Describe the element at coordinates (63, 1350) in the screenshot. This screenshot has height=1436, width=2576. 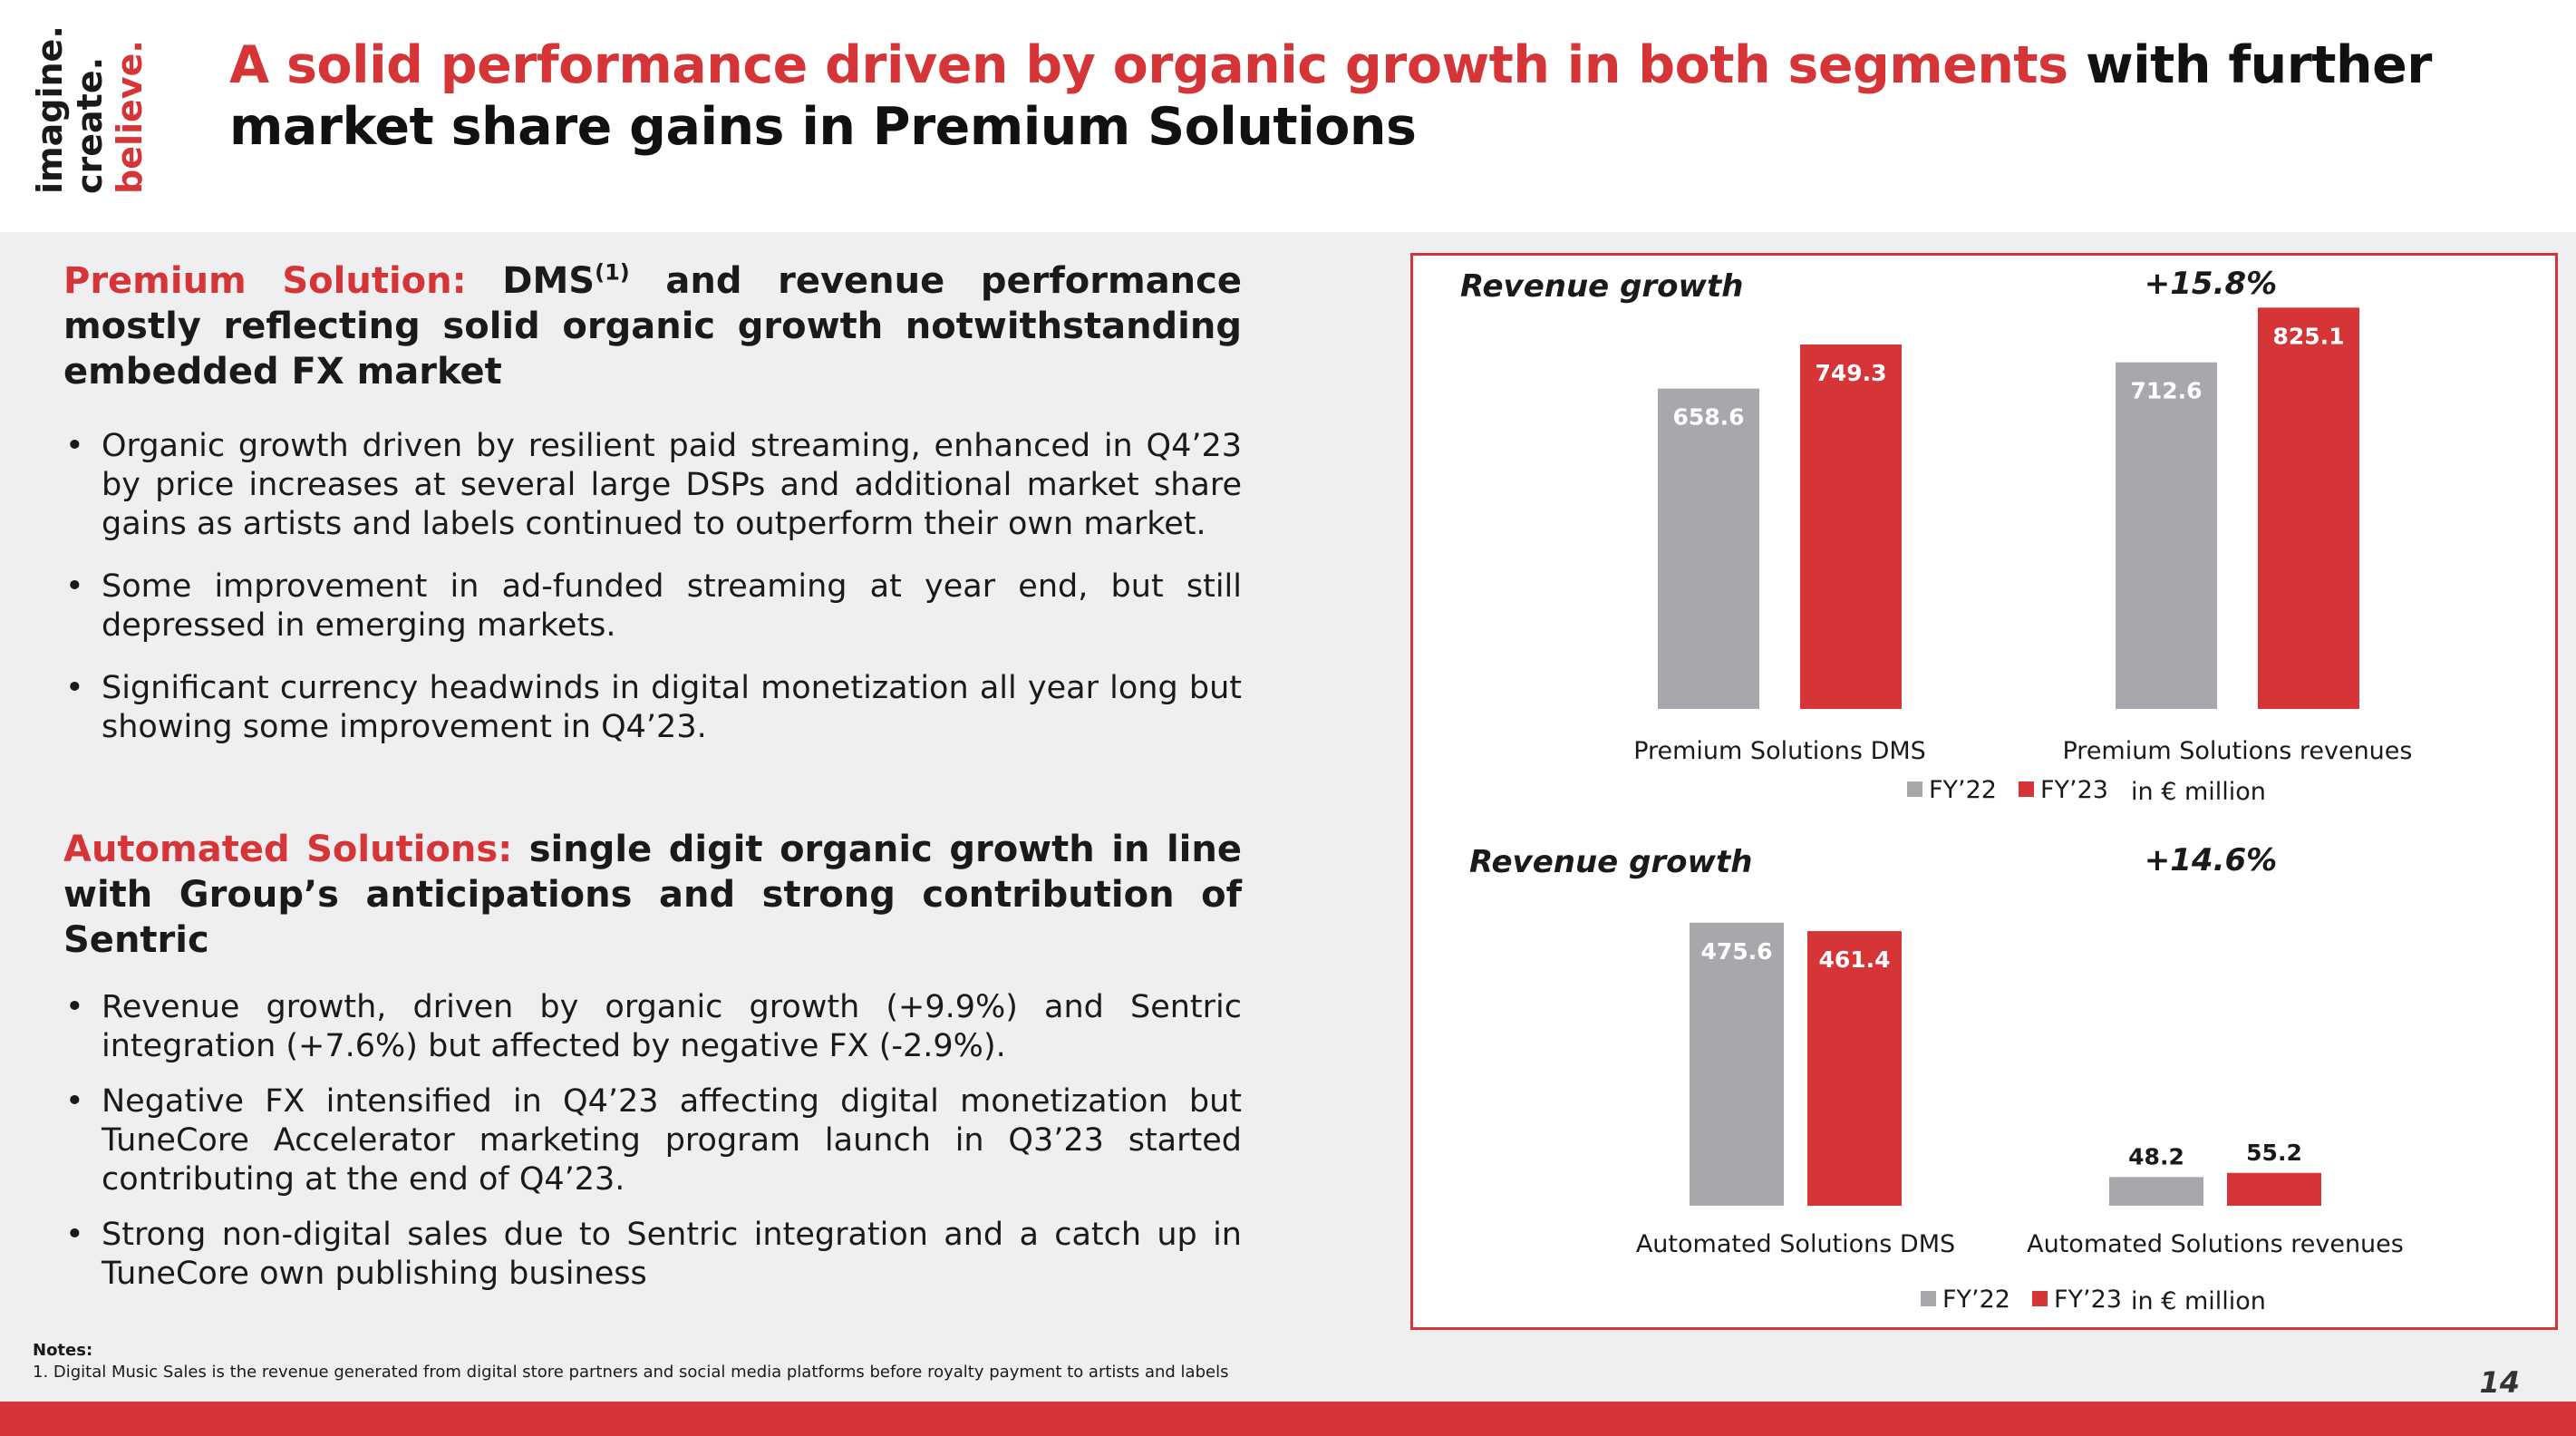
I see `notes-title: Notes:` at that location.